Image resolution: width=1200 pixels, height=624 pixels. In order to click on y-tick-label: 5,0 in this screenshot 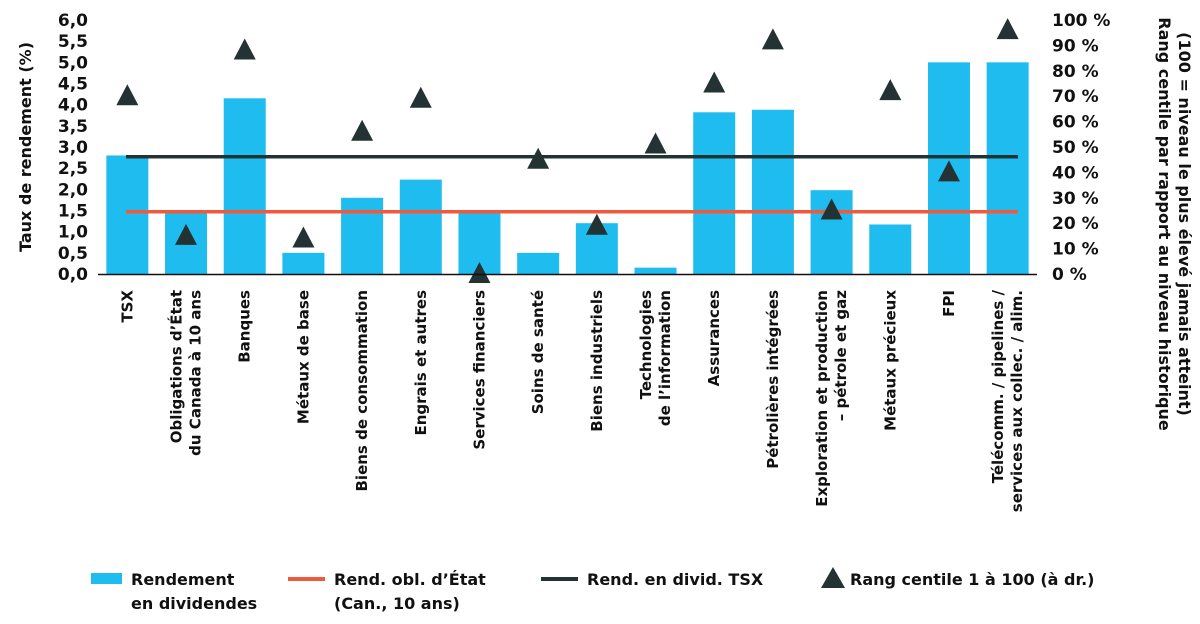, I will do `click(73, 63)`.